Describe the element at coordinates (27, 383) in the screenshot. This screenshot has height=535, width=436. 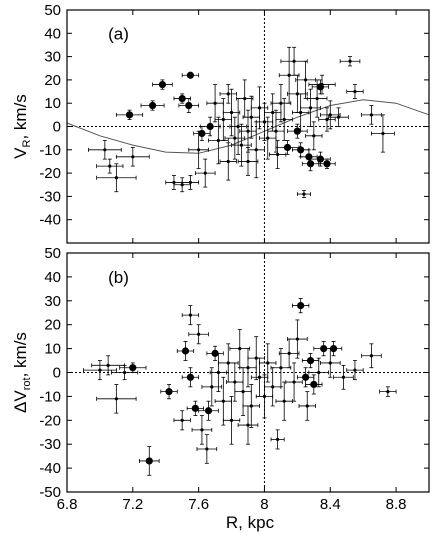
I see `panel-b-ylabel-sub: rot` at that location.